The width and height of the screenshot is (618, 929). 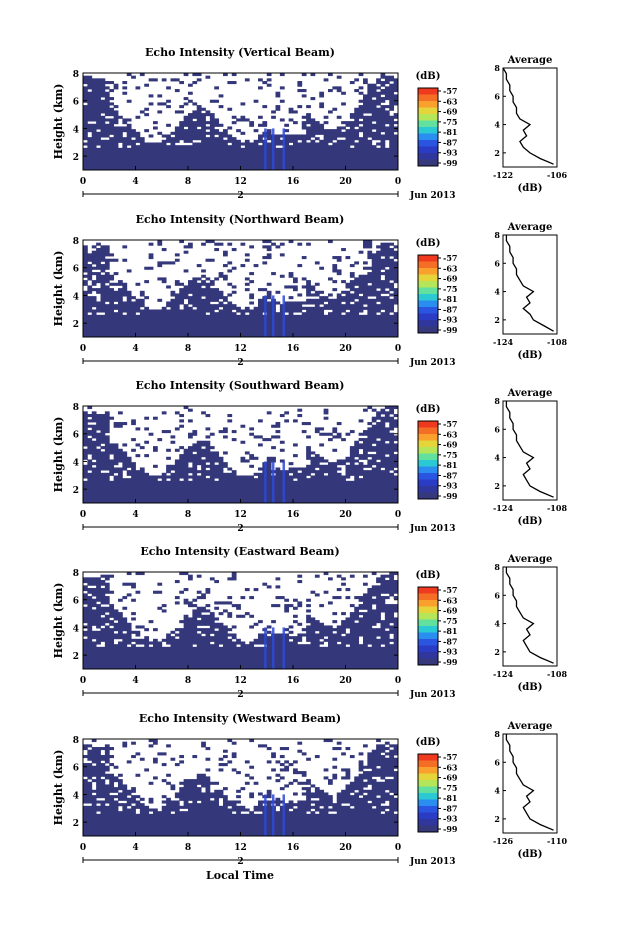 I want to click on date-label: Jun 2013, so click(x=432, y=363).